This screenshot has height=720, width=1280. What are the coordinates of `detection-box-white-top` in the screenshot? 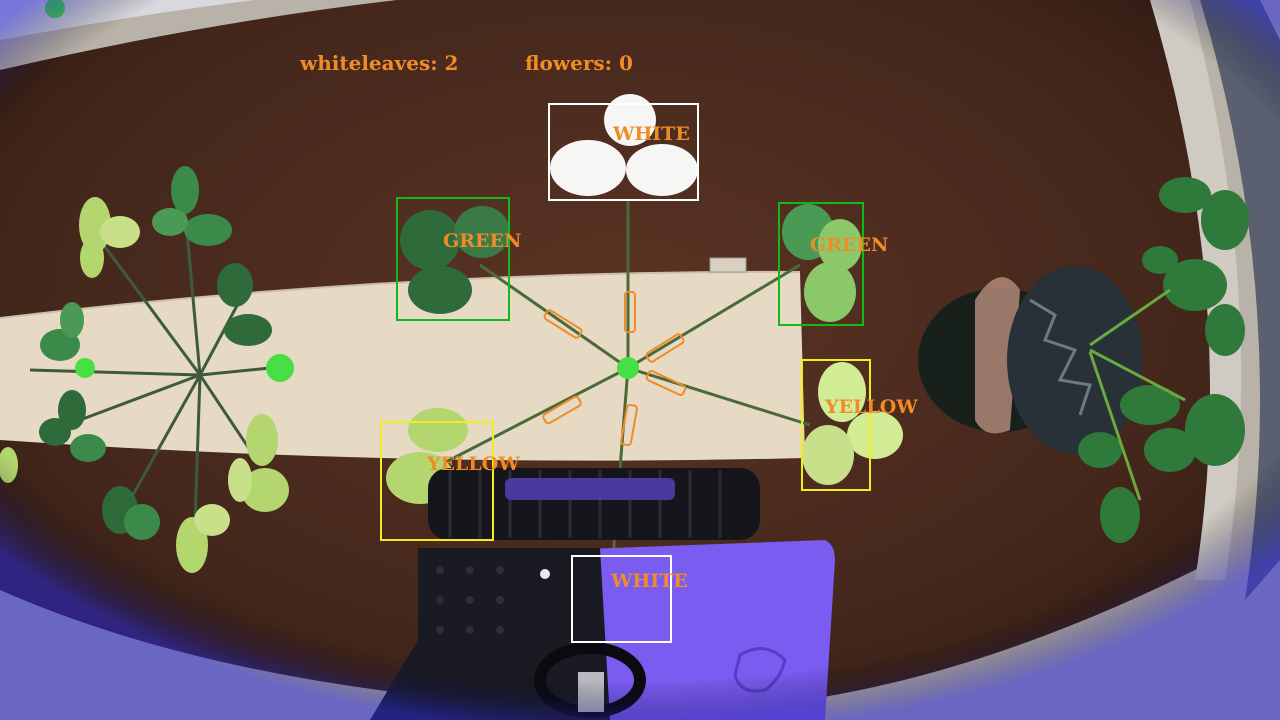 It's located at (623, 152).